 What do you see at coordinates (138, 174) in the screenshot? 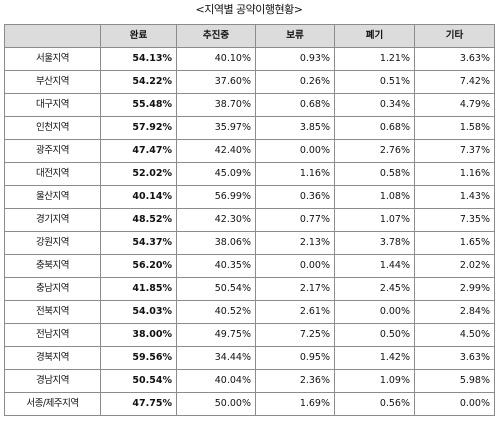
I see `complete-cell: 52.02%` at bounding box center [138, 174].